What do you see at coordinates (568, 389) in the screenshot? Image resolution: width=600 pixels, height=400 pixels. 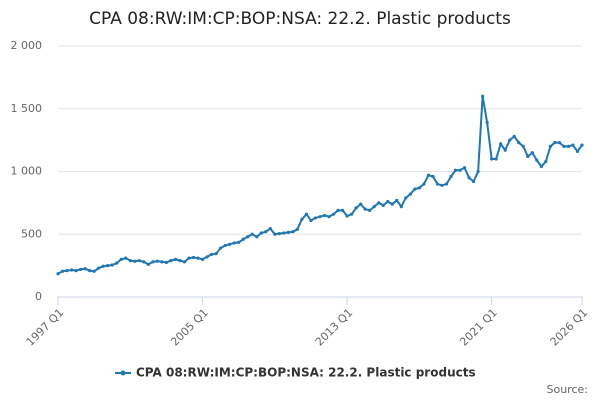 I see `source: Source:` at bounding box center [568, 389].